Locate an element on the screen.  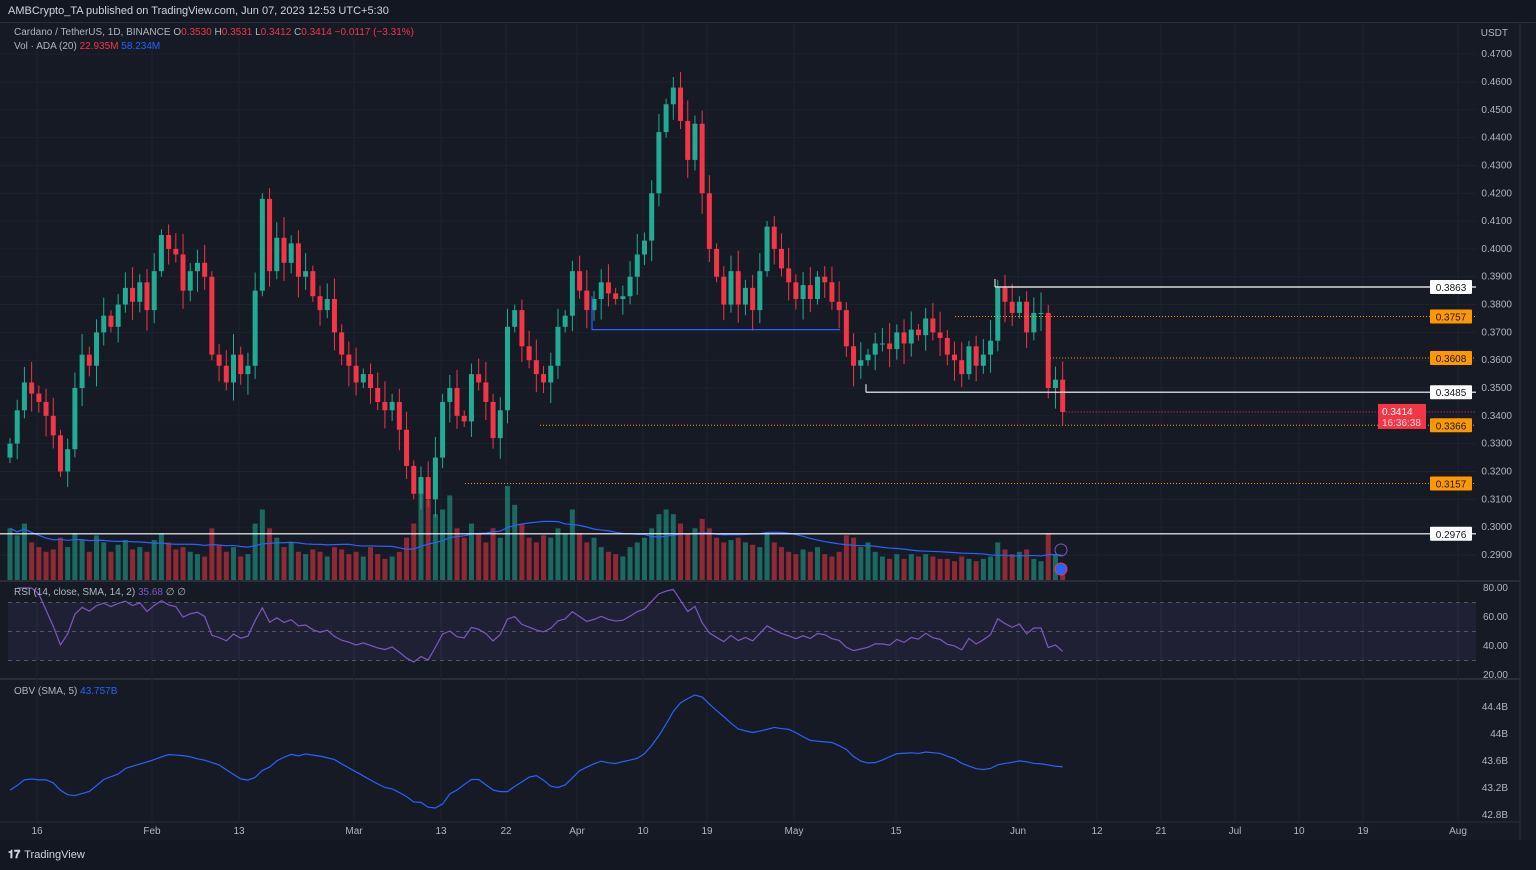
time-tick-label: Jun is located at coordinates (1018, 831).